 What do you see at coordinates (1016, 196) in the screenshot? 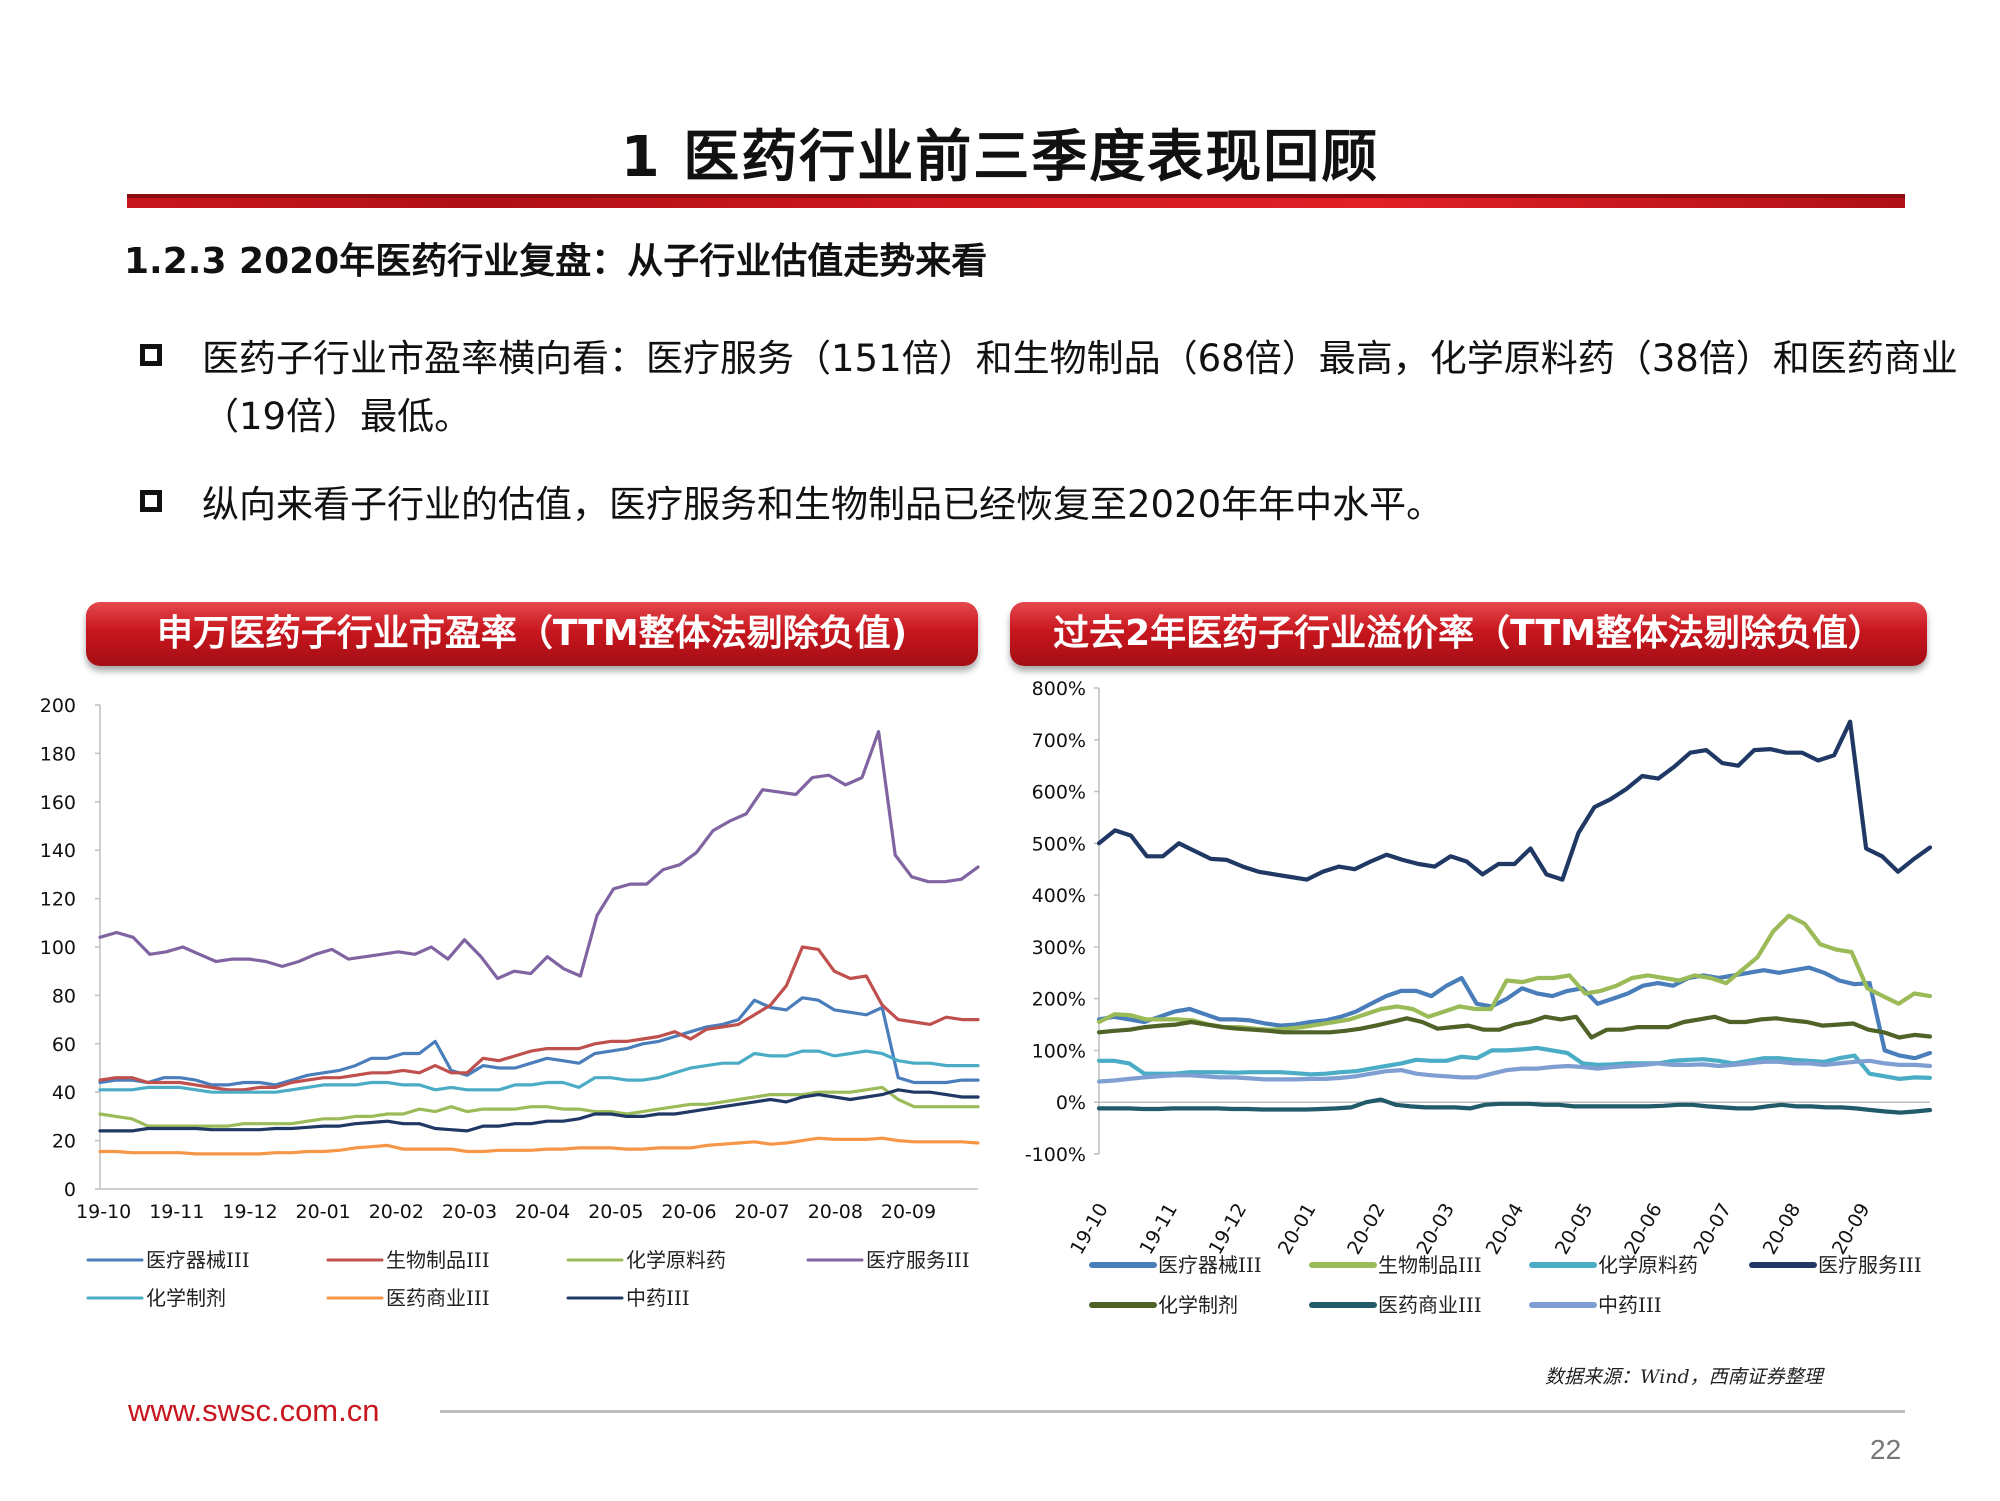
I see `title-underline-accent` at bounding box center [1016, 196].